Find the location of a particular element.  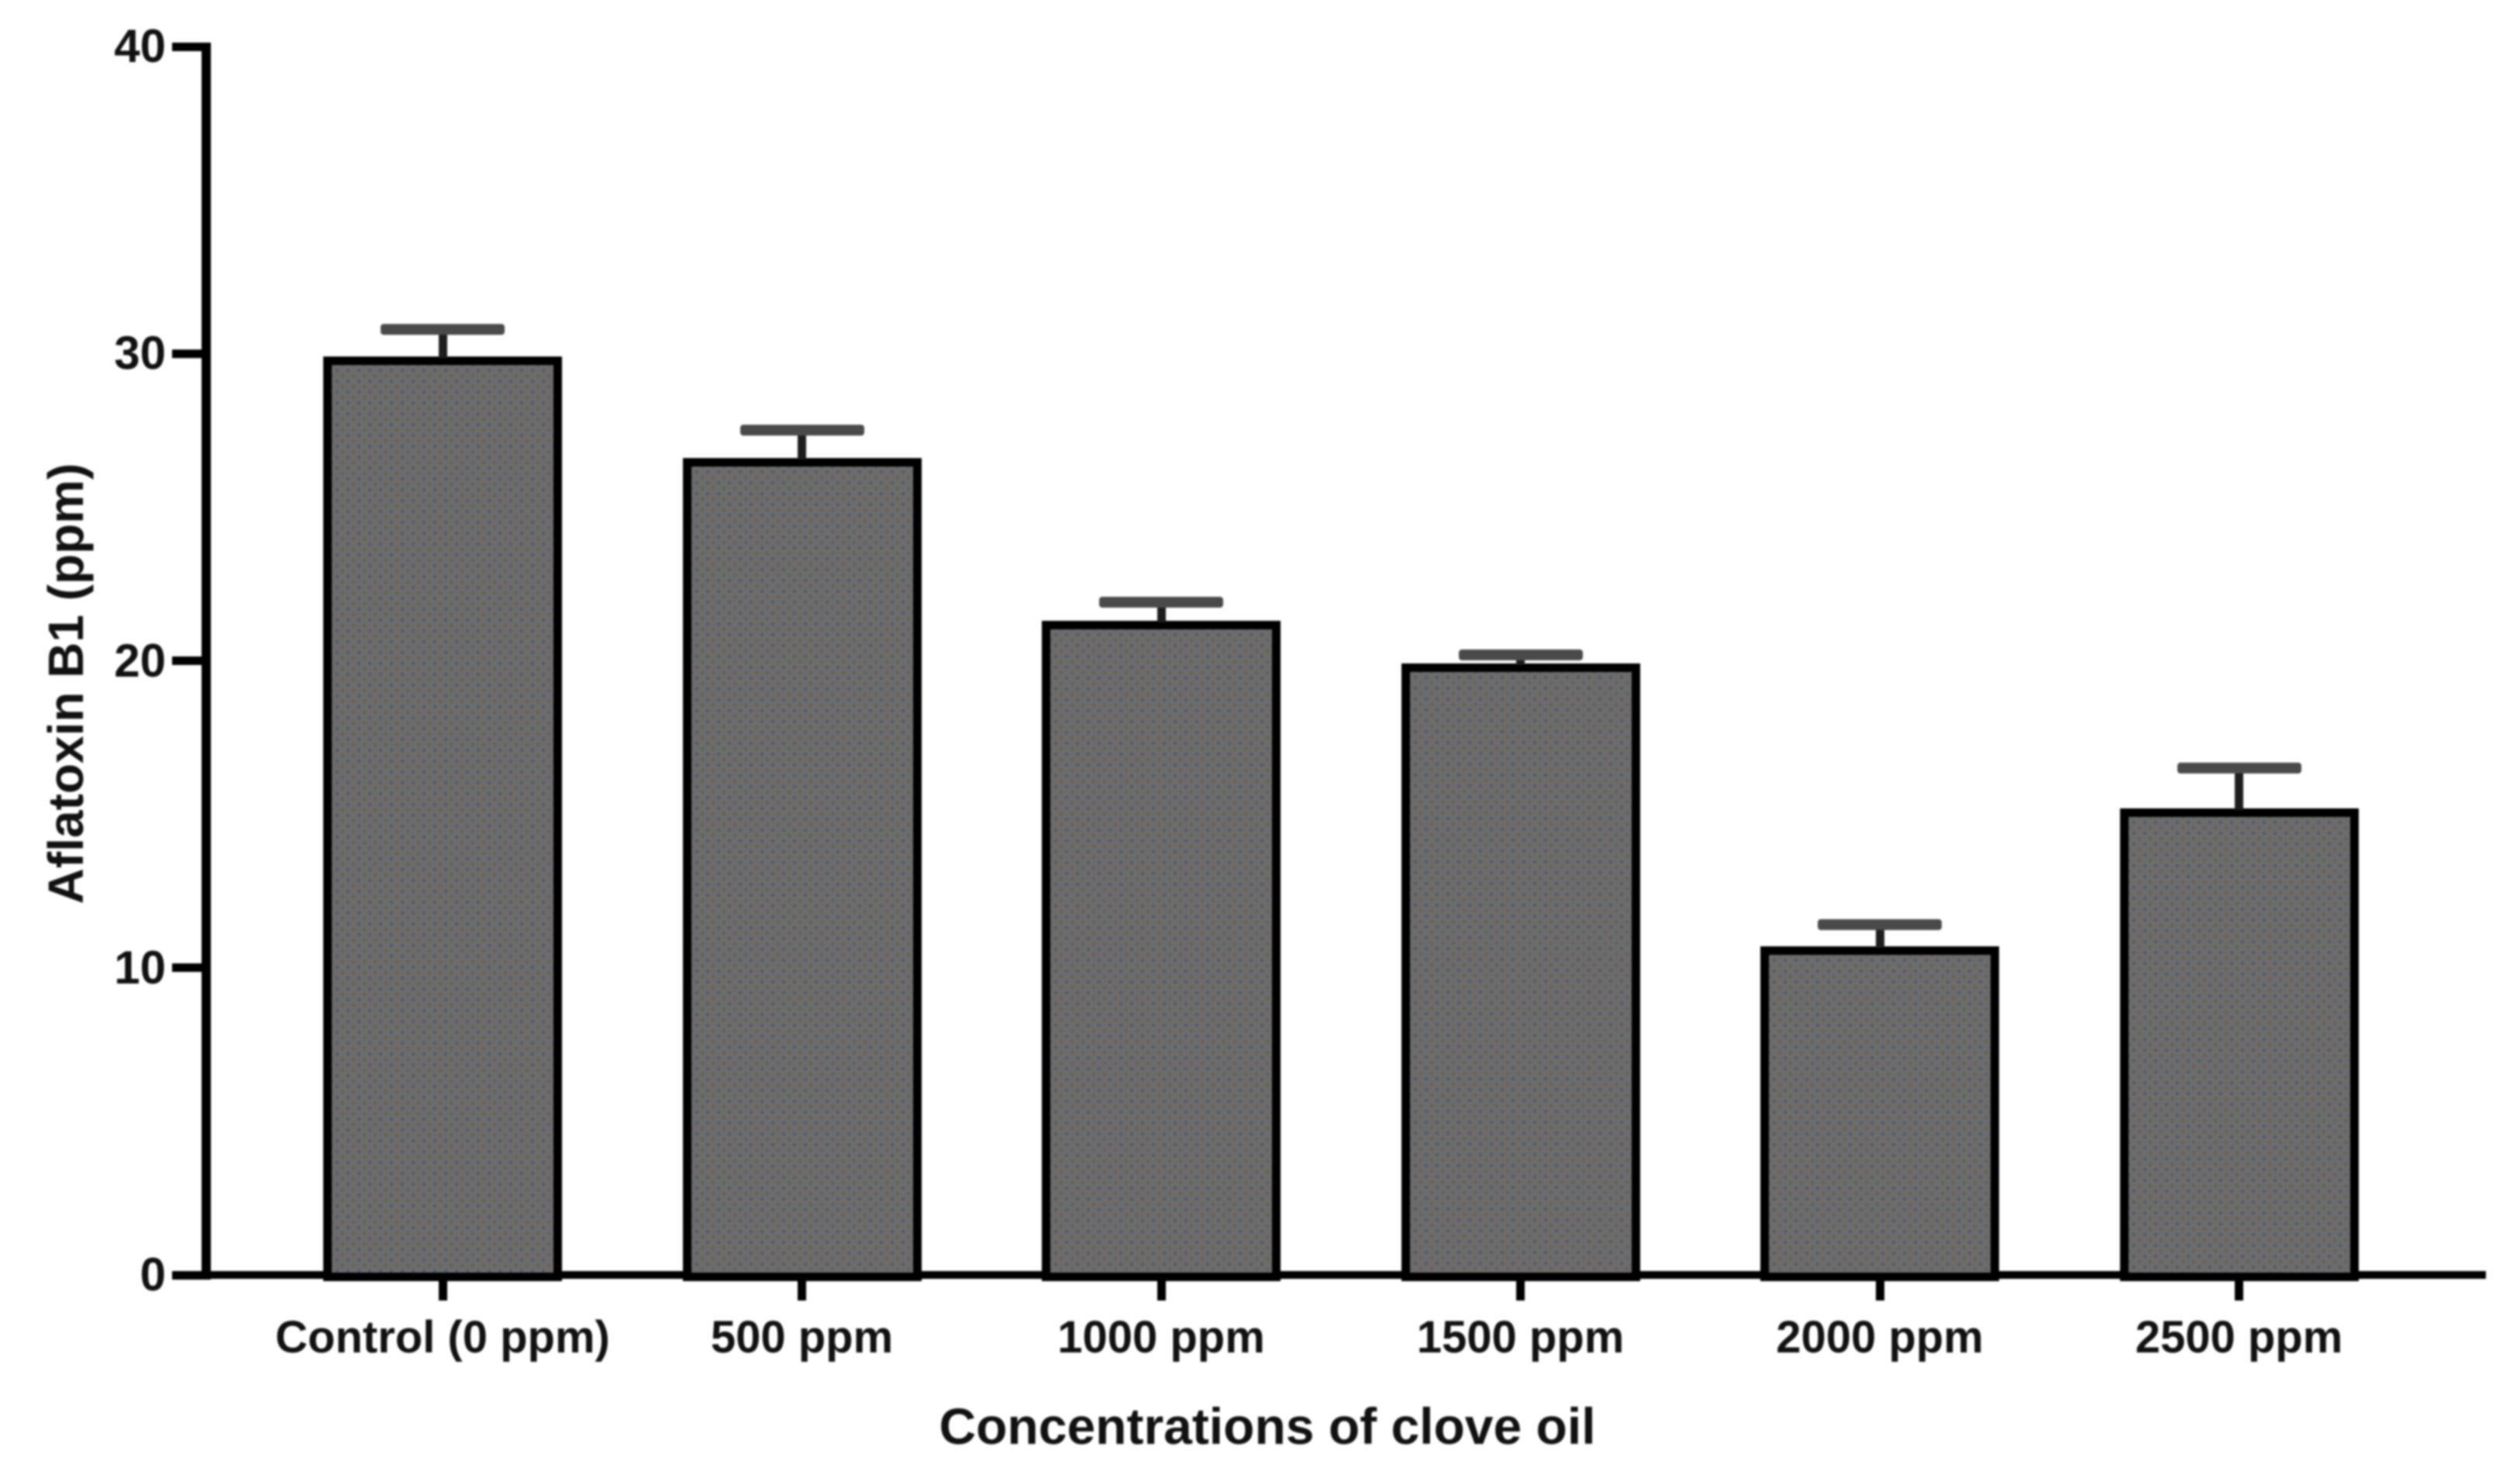

error-bar-stem-control-0-ppm is located at coordinates (442, 344).